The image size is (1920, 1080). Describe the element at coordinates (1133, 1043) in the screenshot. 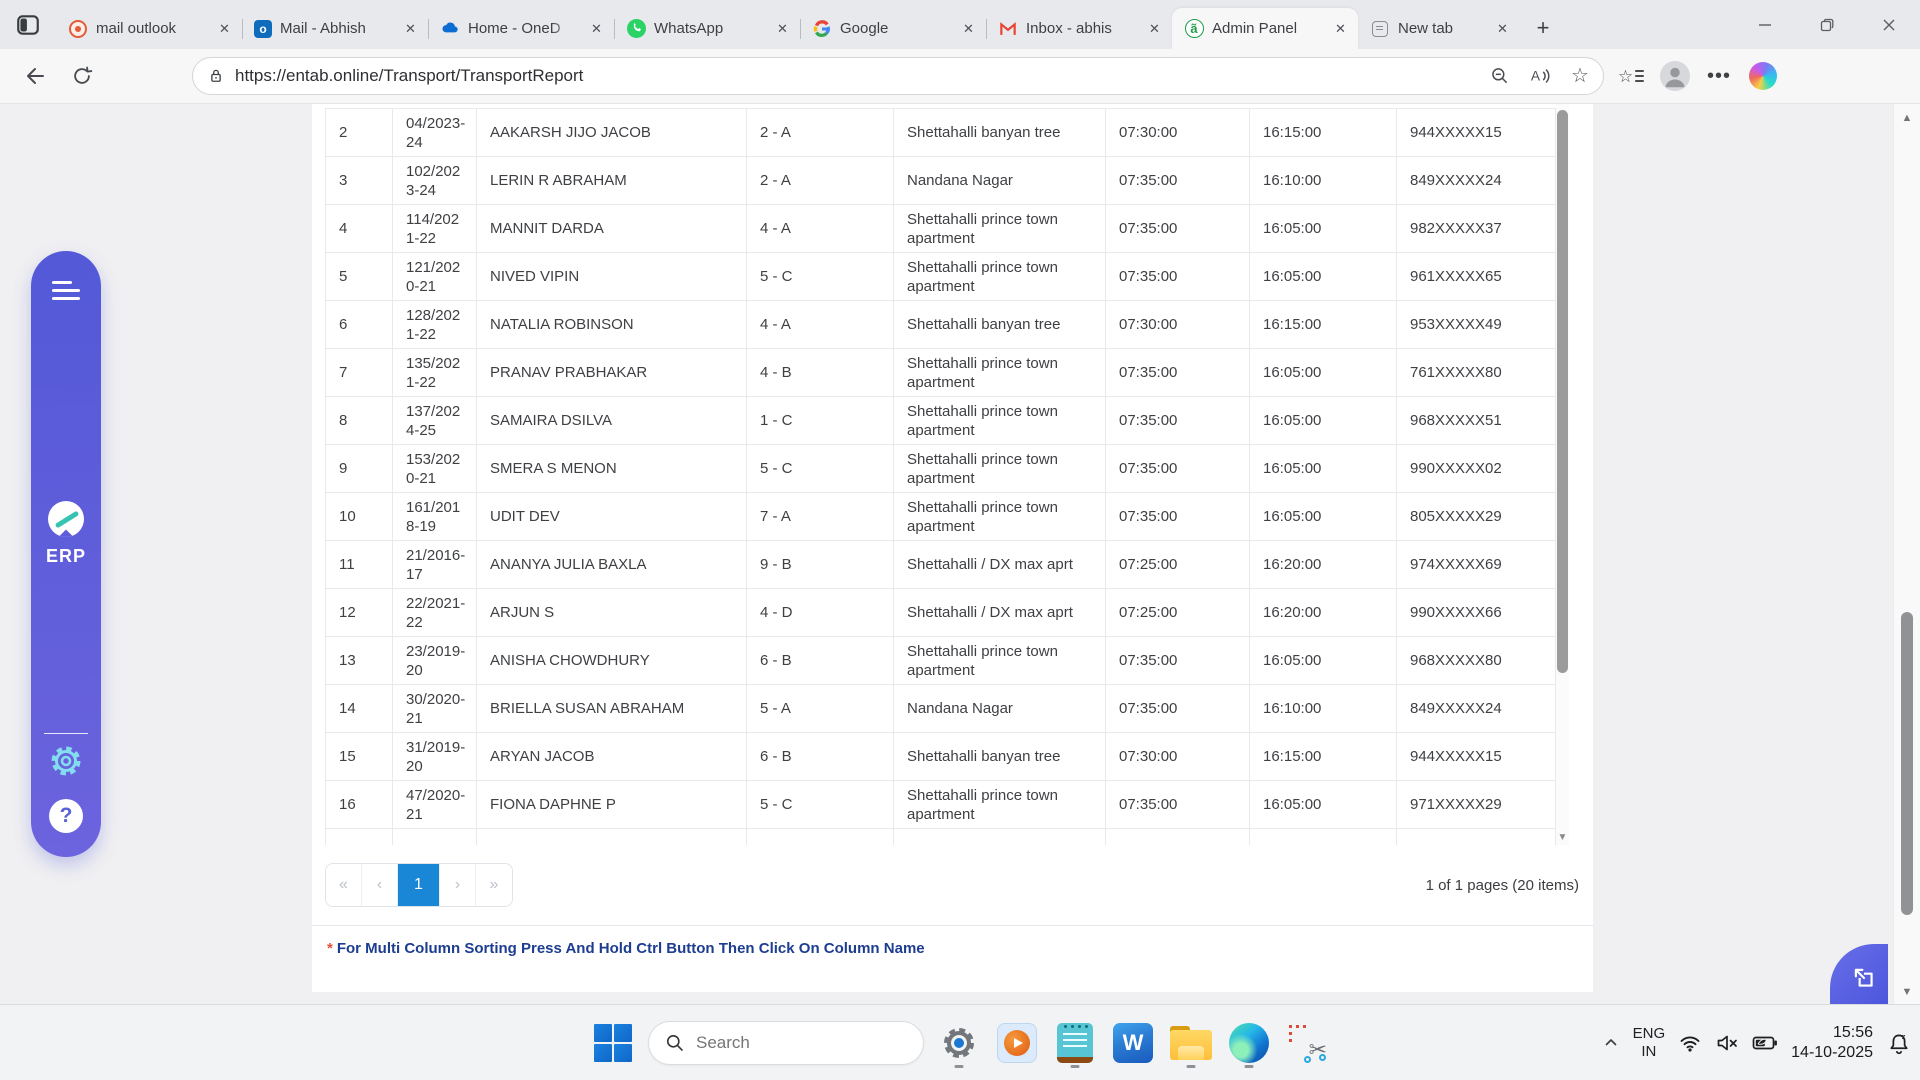

I see `taskbar-word: W` at that location.